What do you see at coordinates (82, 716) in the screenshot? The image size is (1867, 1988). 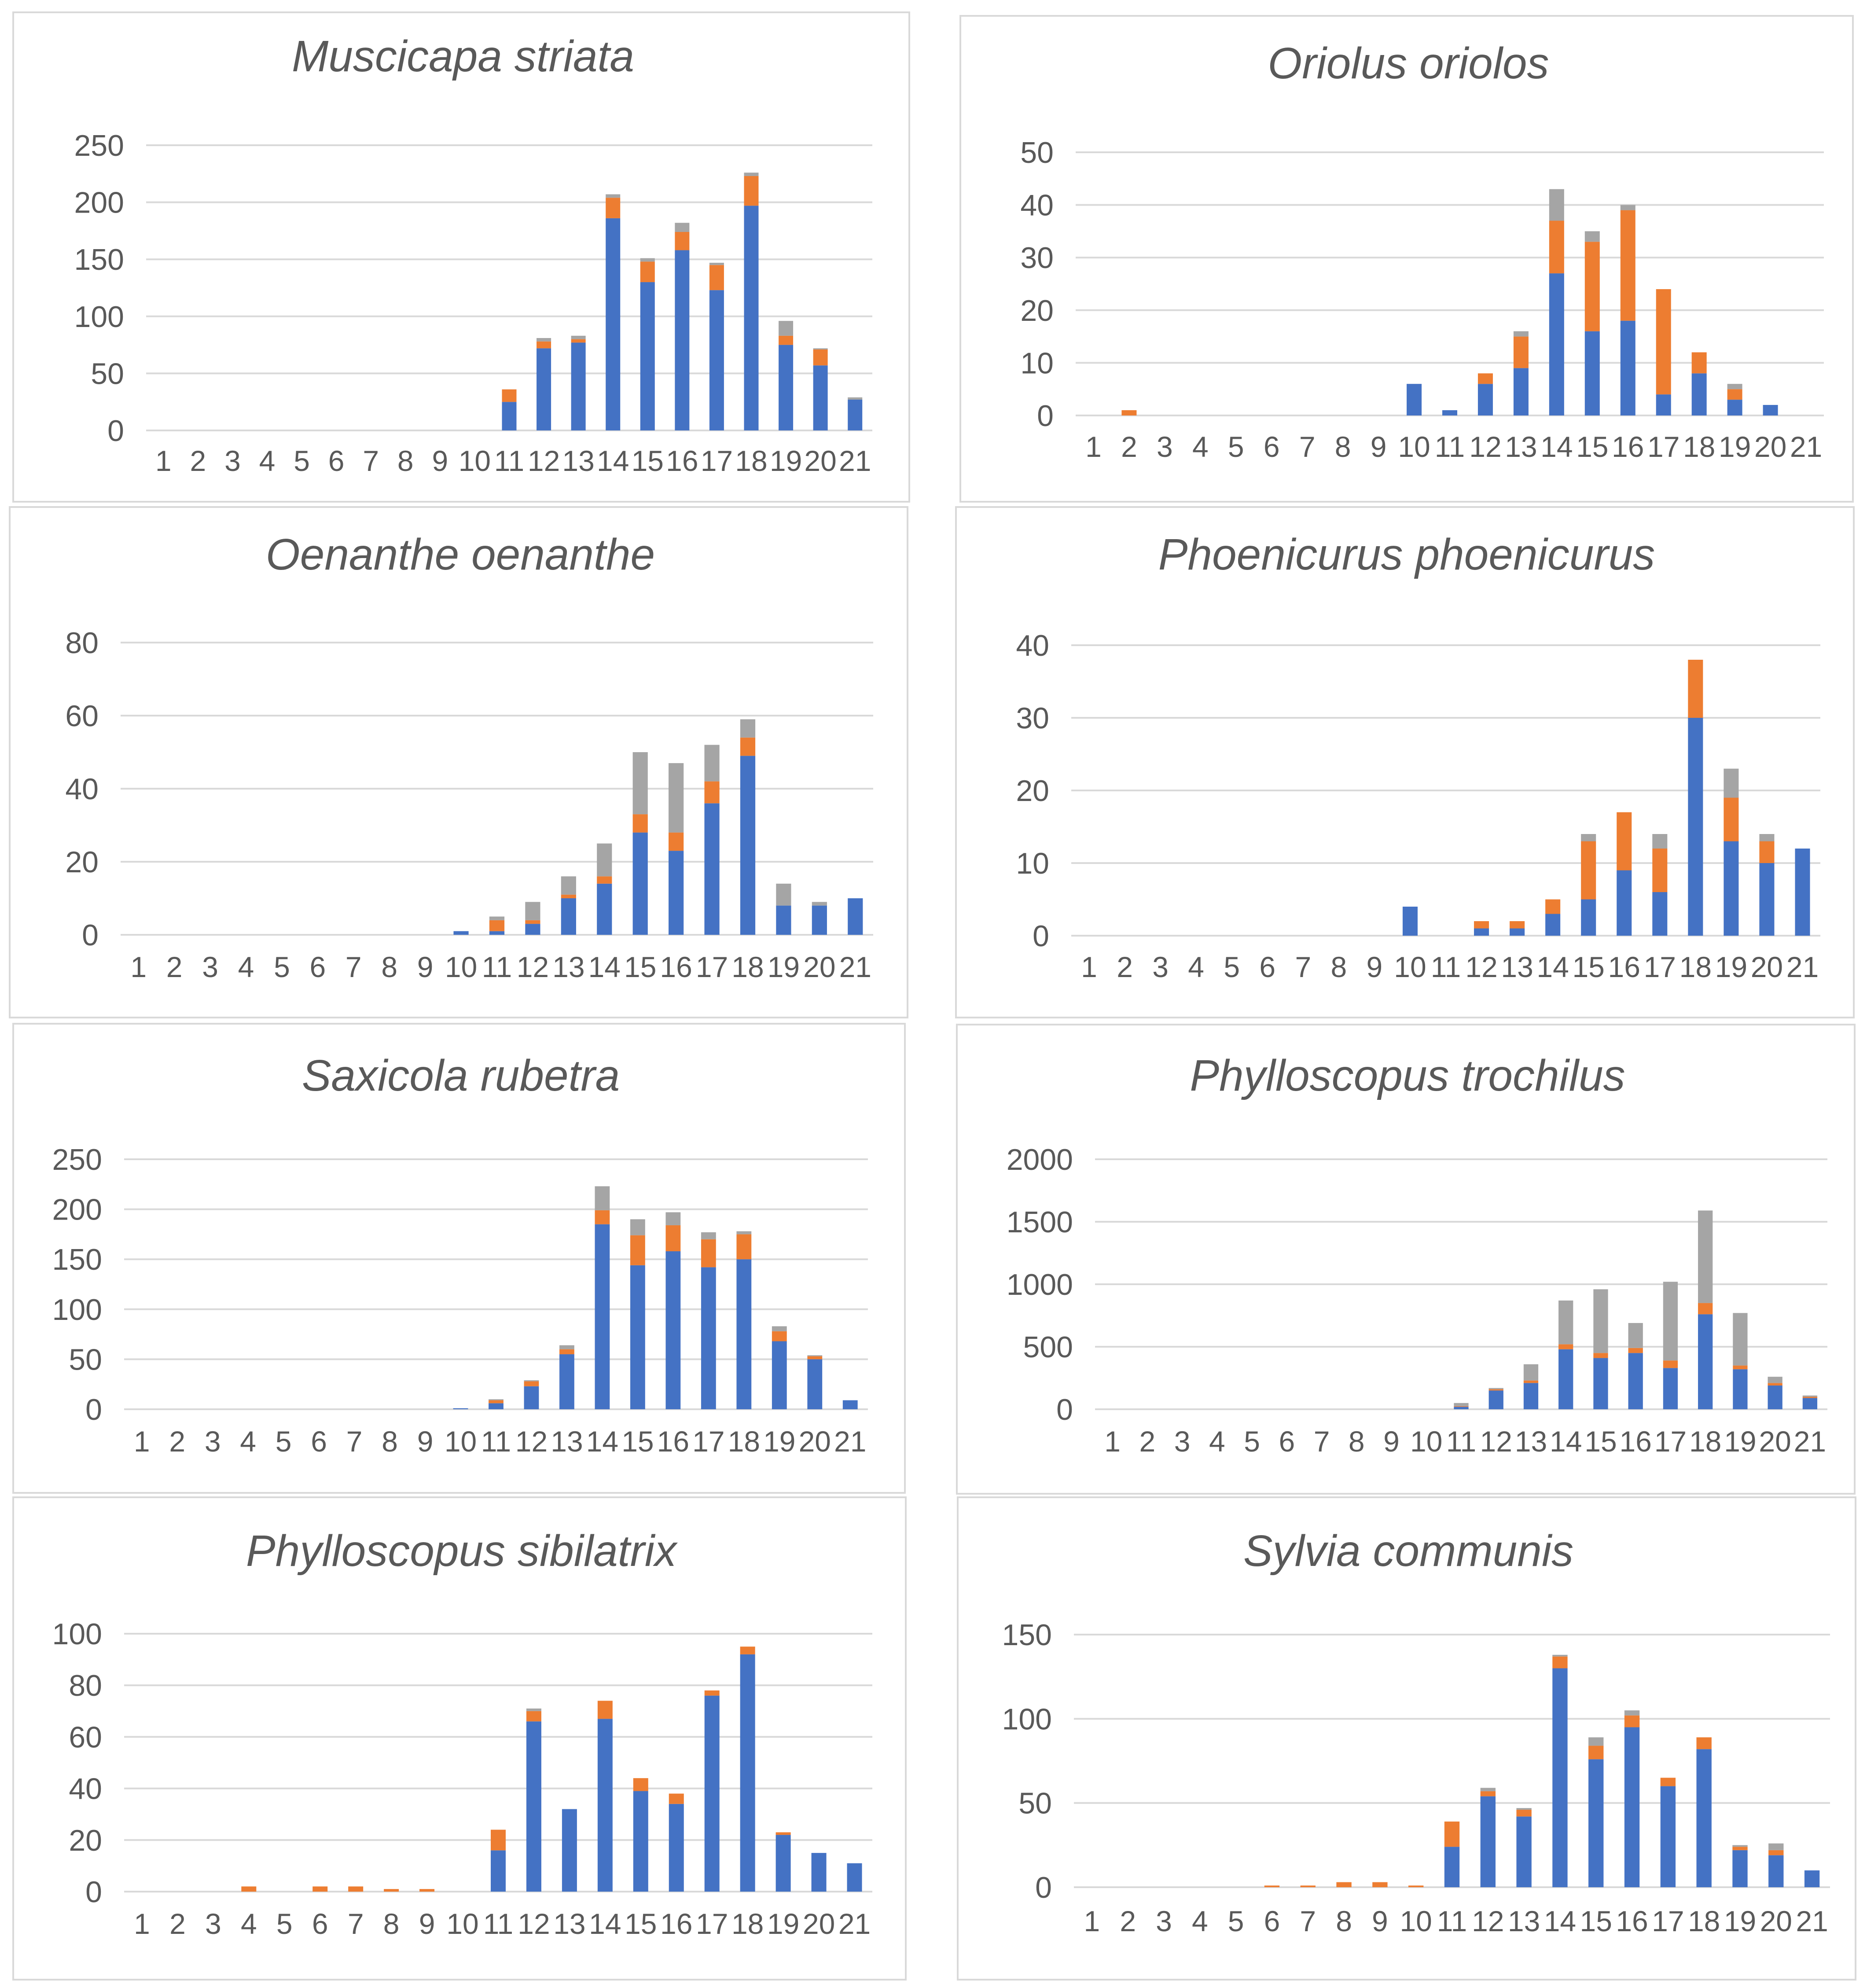 I see `y-tick-label: 60` at bounding box center [82, 716].